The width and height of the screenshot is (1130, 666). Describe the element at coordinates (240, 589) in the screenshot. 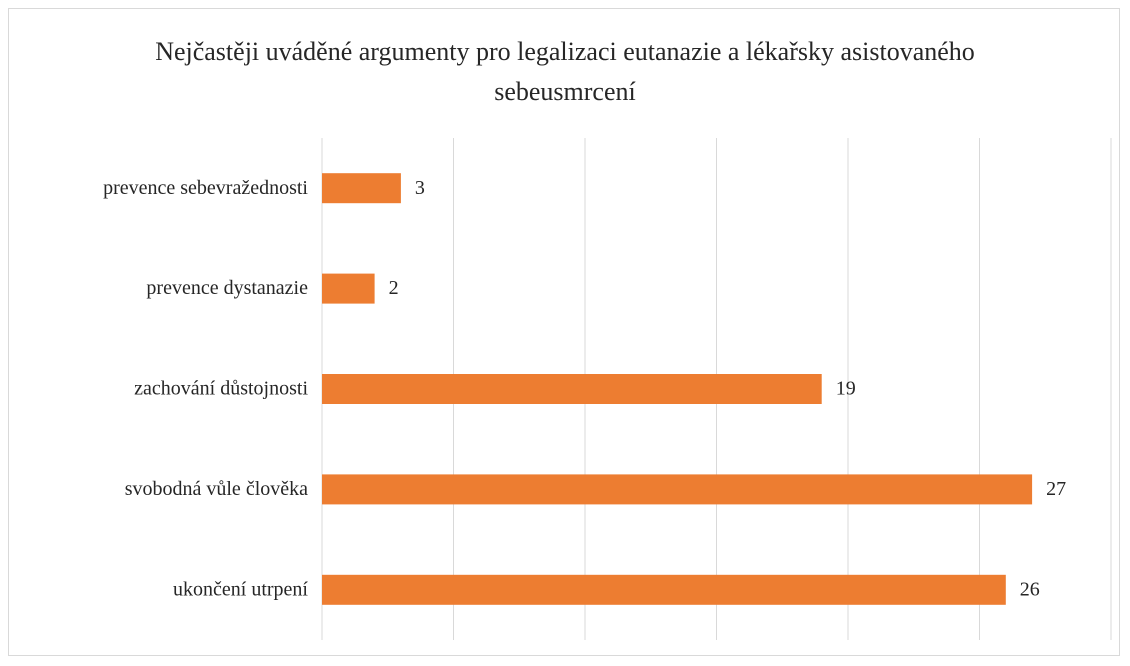

I see `y-tick-label: ukončení utrpení` at that location.